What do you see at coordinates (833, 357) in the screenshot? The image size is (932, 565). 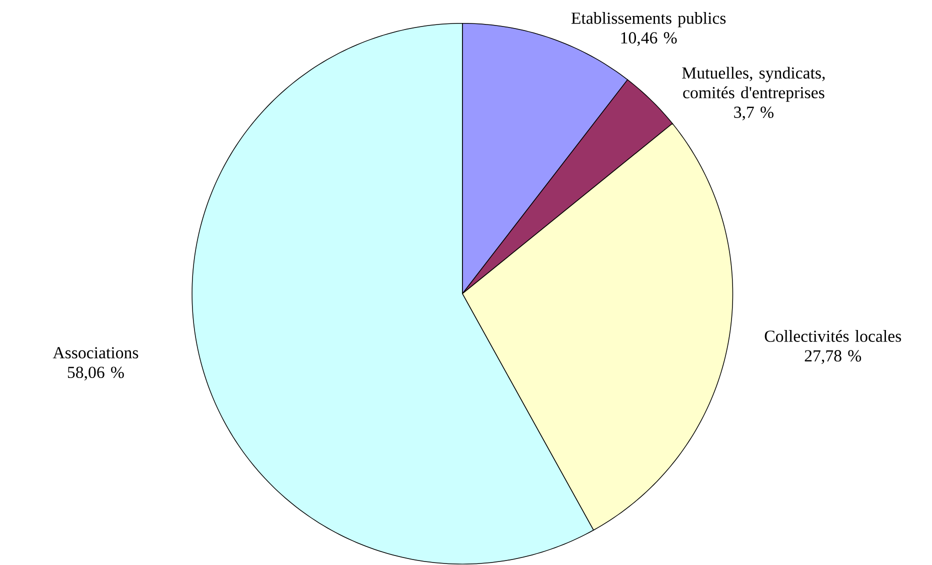 I see `data-label: 27,78 %` at bounding box center [833, 357].